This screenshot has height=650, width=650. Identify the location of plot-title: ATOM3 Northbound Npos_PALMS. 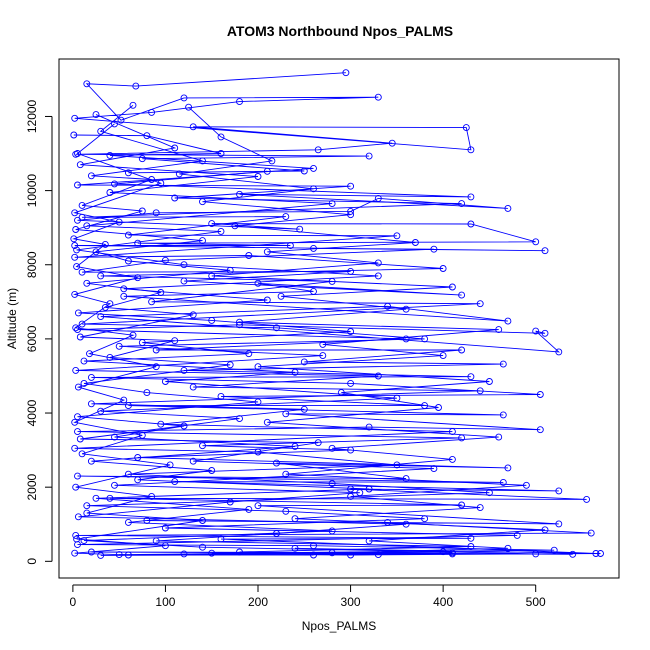
(340, 31).